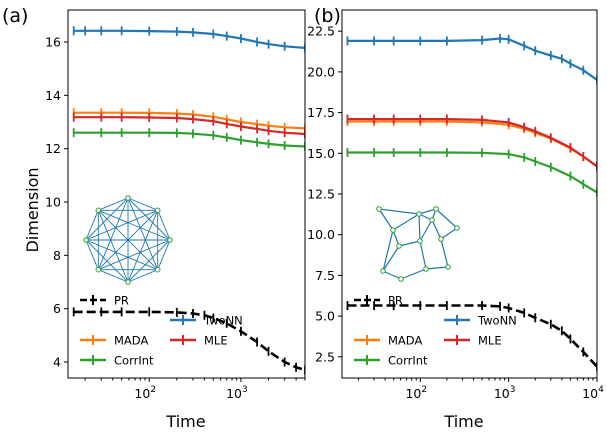 The height and width of the screenshot is (437, 607). What do you see at coordinates (57, 362) in the screenshot?
I see `y-tick-label: 4` at bounding box center [57, 362].